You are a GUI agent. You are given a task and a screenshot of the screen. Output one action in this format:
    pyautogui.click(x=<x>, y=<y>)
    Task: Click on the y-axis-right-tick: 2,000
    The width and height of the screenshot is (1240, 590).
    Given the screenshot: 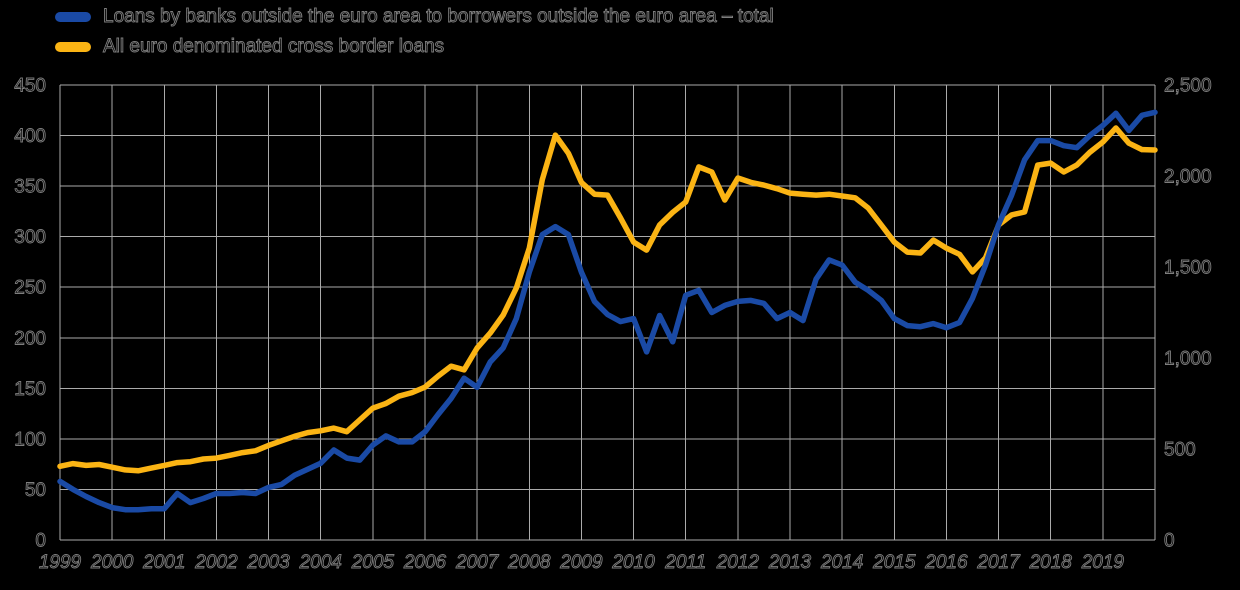 What is the action you would take?
    pyautogui.click(x=1188, y=177)
    